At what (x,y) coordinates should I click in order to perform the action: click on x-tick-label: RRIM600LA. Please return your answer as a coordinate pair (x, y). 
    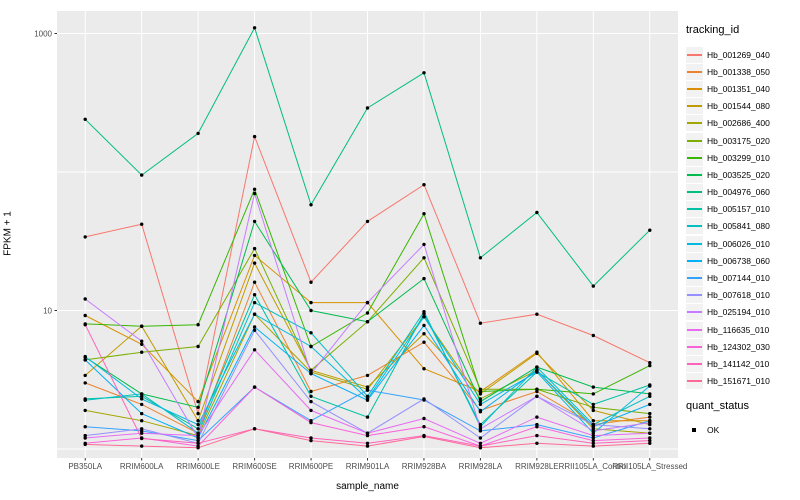
    Looking at the image, I should click on (142, 466).